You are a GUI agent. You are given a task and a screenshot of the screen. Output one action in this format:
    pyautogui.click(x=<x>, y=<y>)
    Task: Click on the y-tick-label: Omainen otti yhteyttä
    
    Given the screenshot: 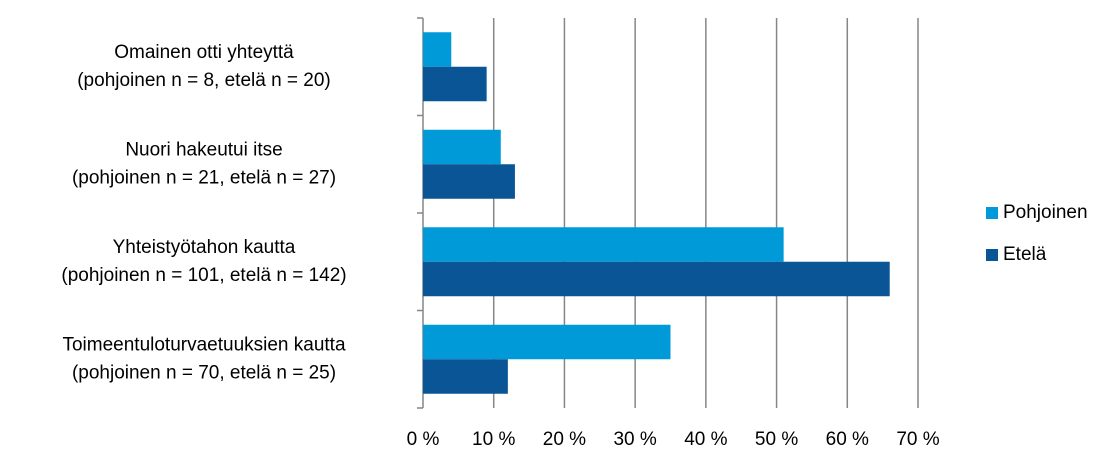 What is the action you would take?
    pyautogui.click(x=204, y=52)
    